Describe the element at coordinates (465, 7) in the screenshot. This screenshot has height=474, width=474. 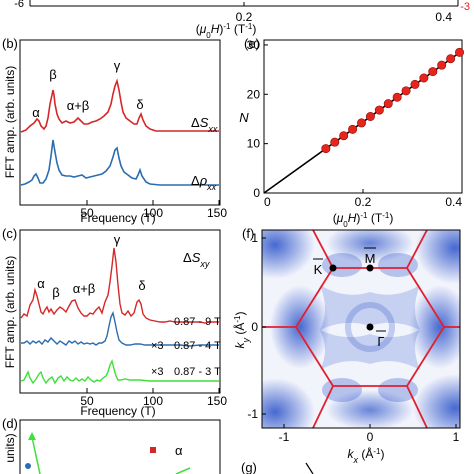
I see `top-tick-right-red: -3` at that location.